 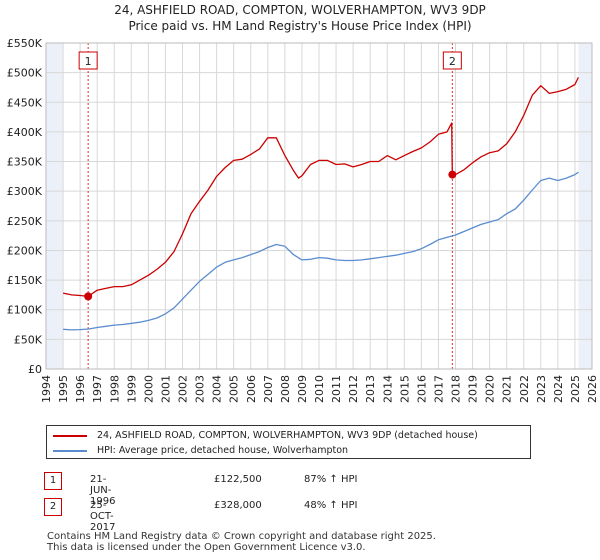 What do you see at coordinates (183, 389) in the screenshot?
I see `x-tick-label: 2002` at bounding box center [183, 389].